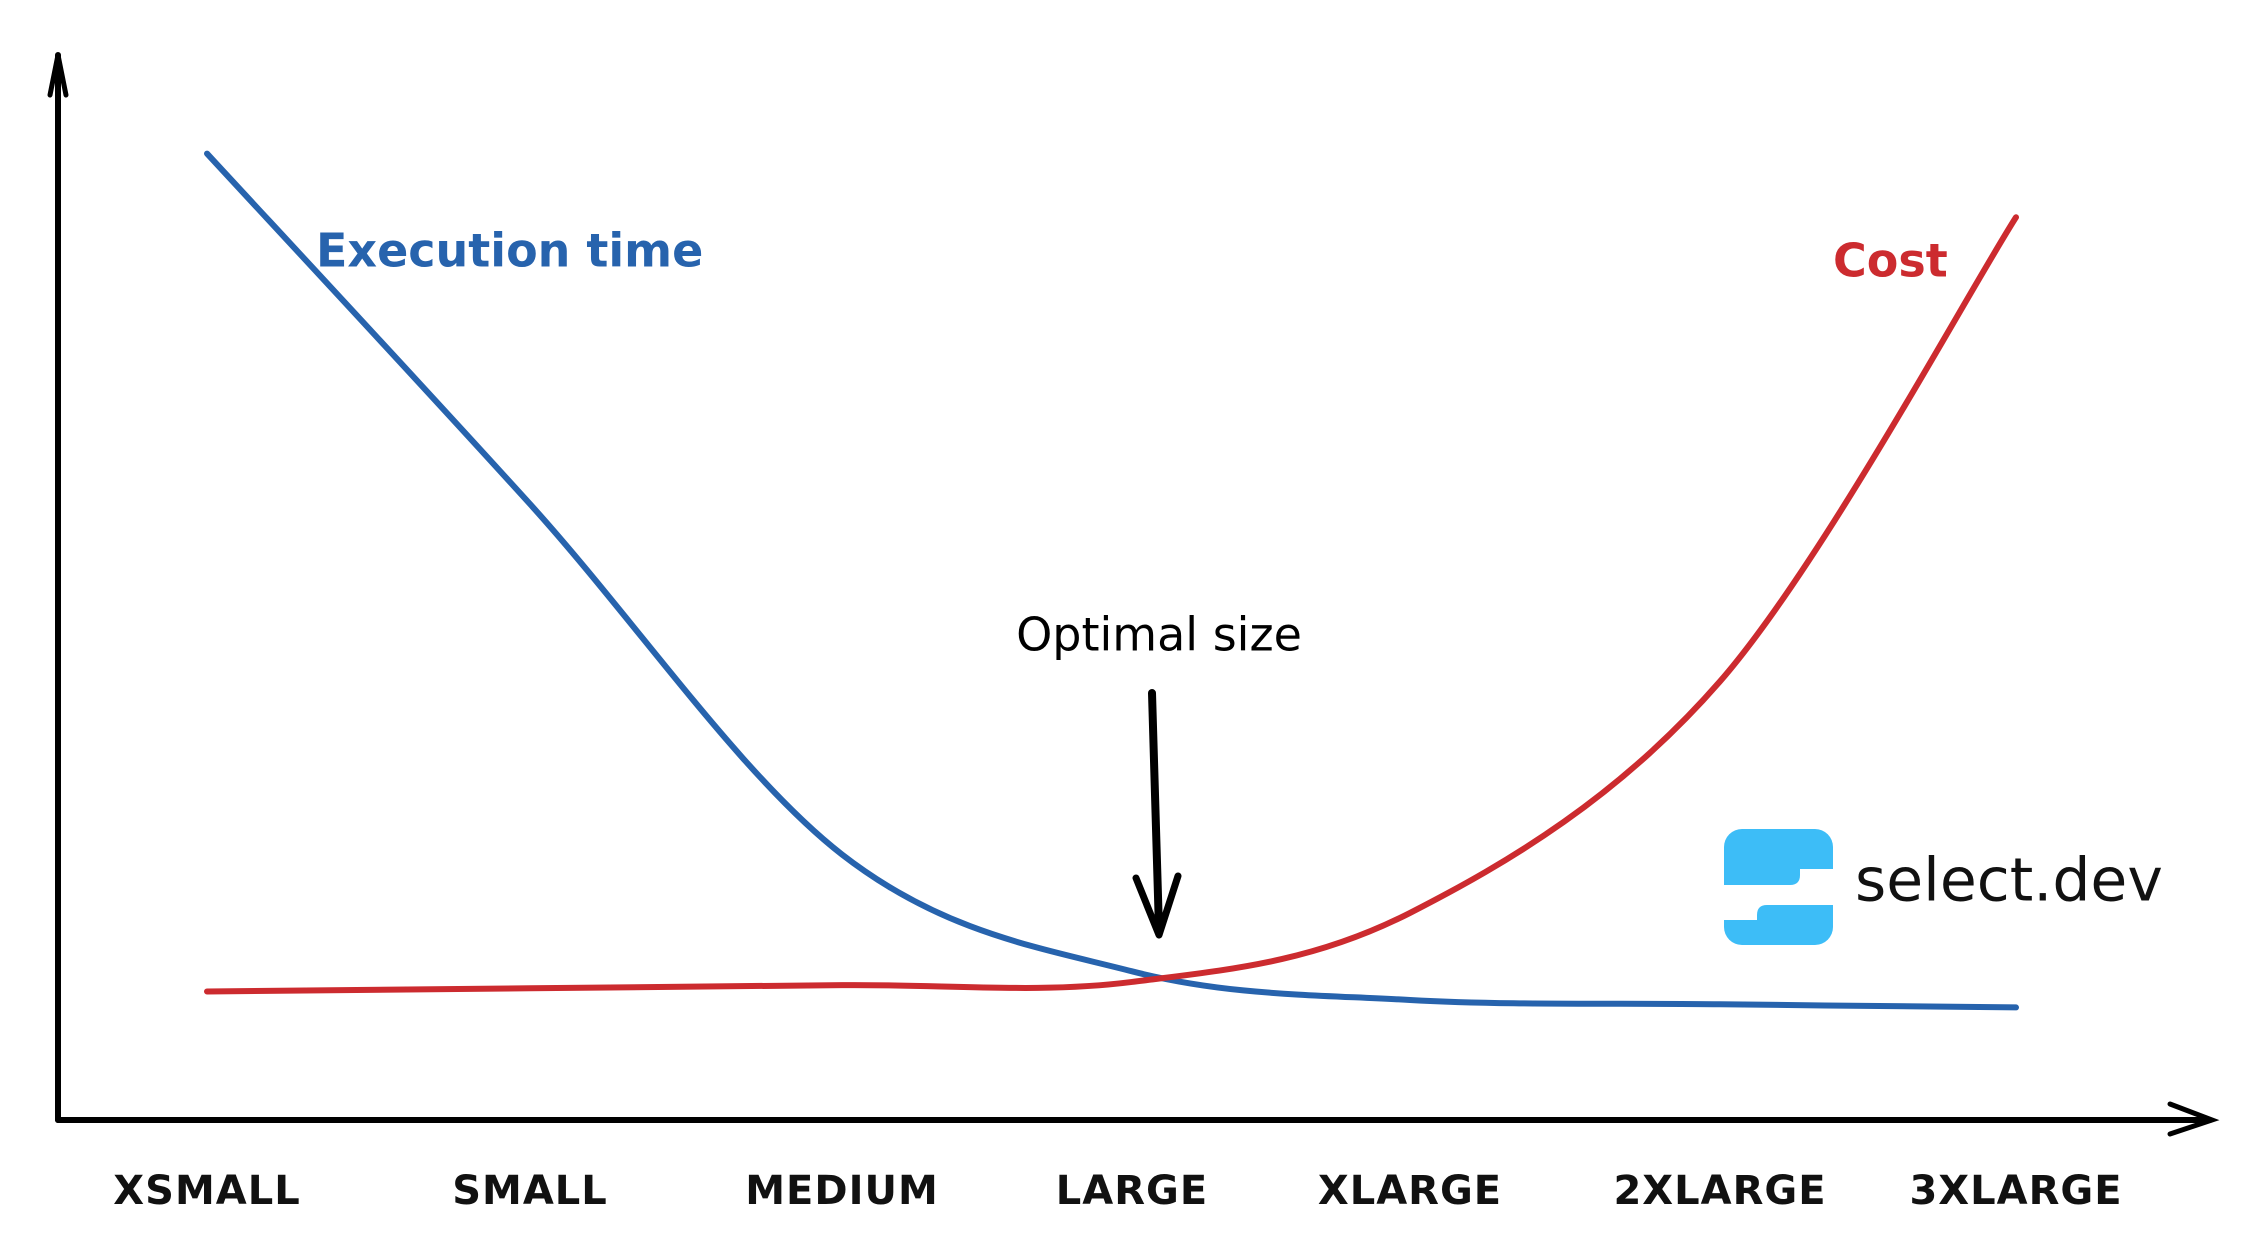 The height and width of the screenshot is (1254, 2260). Describe the element at coordinates (1159, 635) in the screenshot. I see `annotation: Optimal size` at that location.